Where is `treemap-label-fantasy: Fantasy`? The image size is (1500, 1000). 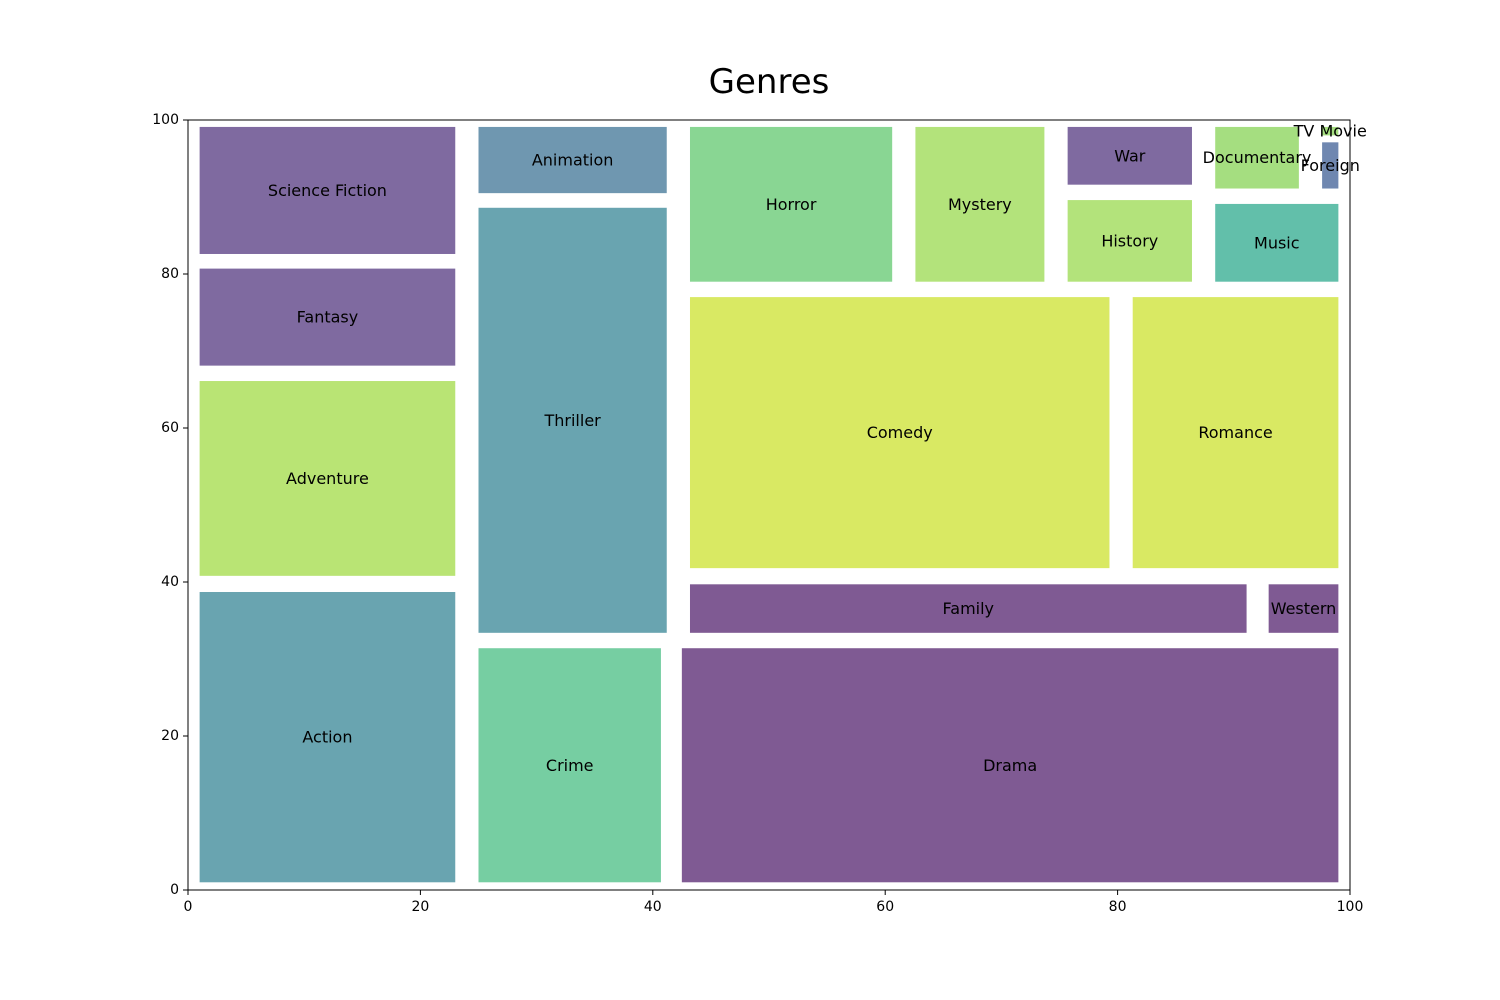 treemap-label-fantasy: Fantasy is located at coordinates (328, 317).